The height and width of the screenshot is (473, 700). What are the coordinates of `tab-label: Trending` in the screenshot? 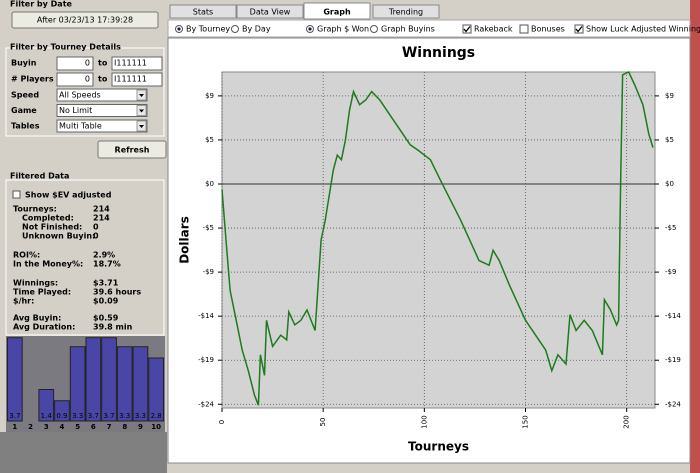 It's located at (405, 12).